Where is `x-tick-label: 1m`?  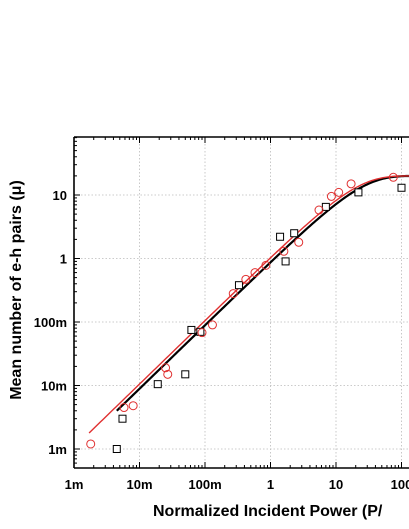
x-tick-label: 1m is located at coordinates (74, 484).